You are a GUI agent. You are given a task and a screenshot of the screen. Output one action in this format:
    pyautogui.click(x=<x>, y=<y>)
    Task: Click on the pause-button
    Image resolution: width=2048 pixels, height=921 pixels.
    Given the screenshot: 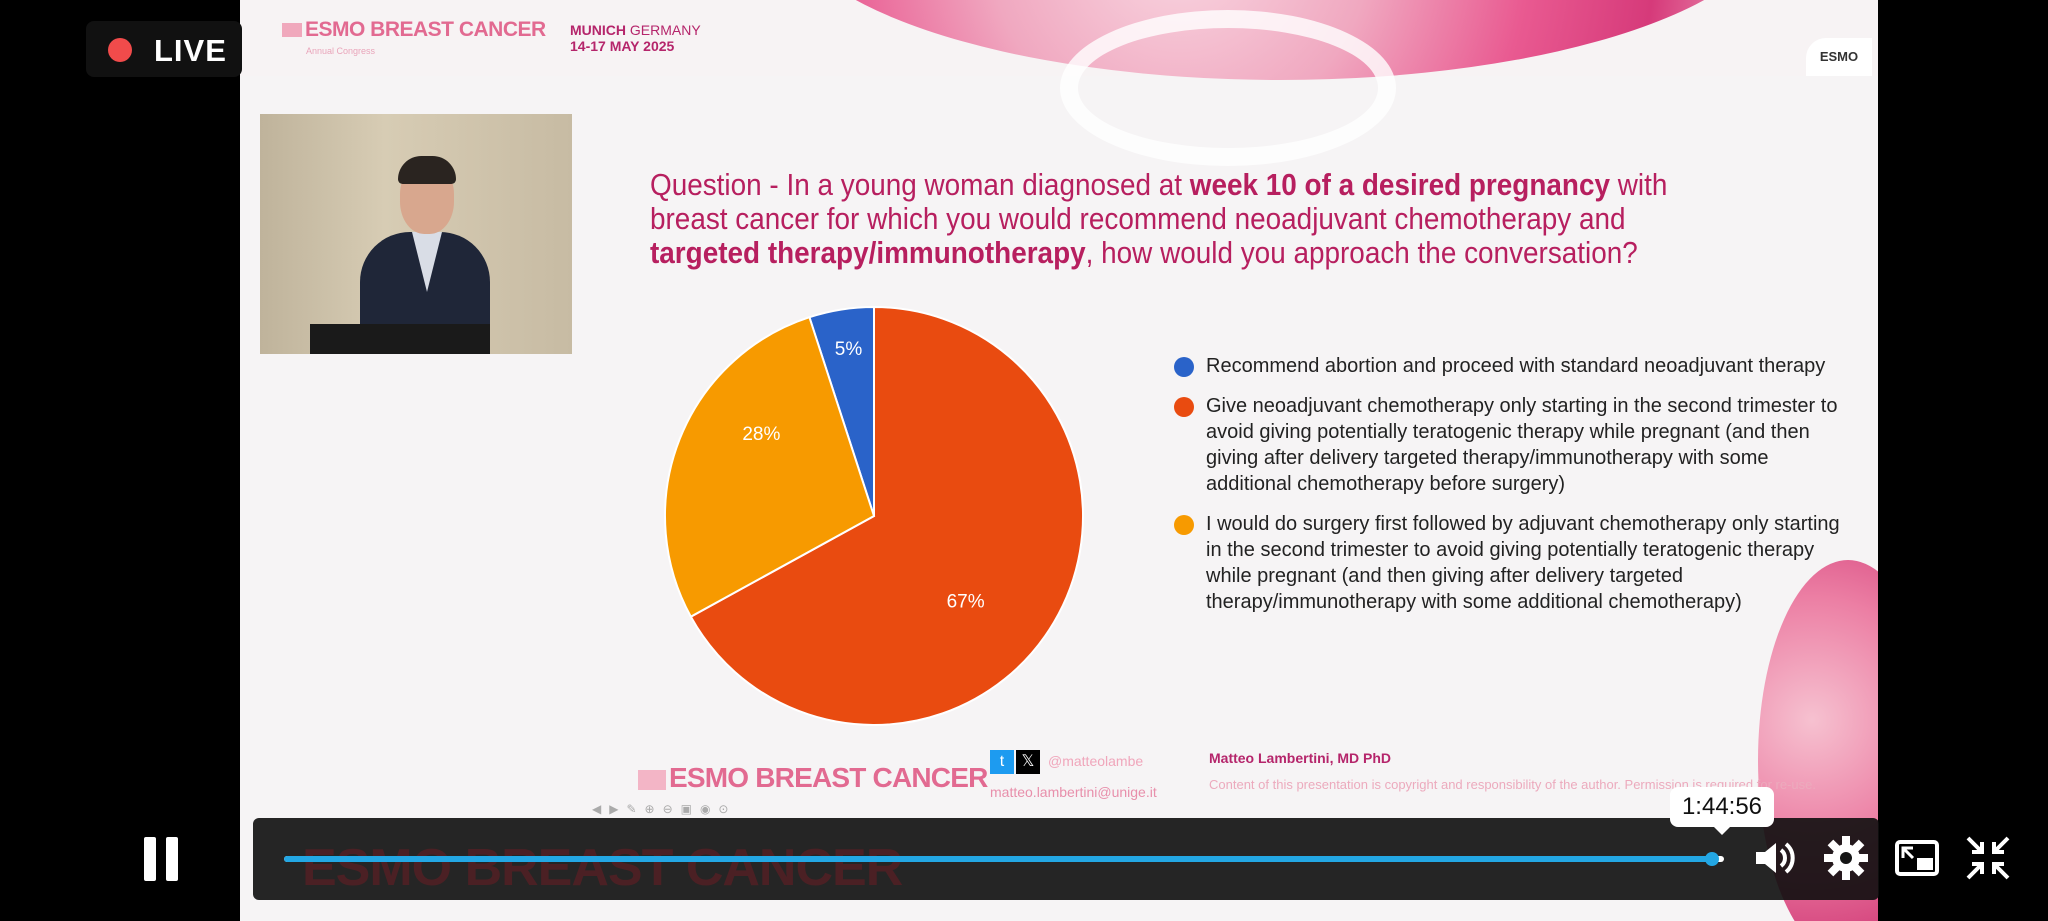 What is the action you would take?
    pyautogui.click(x=162, y=859)
    